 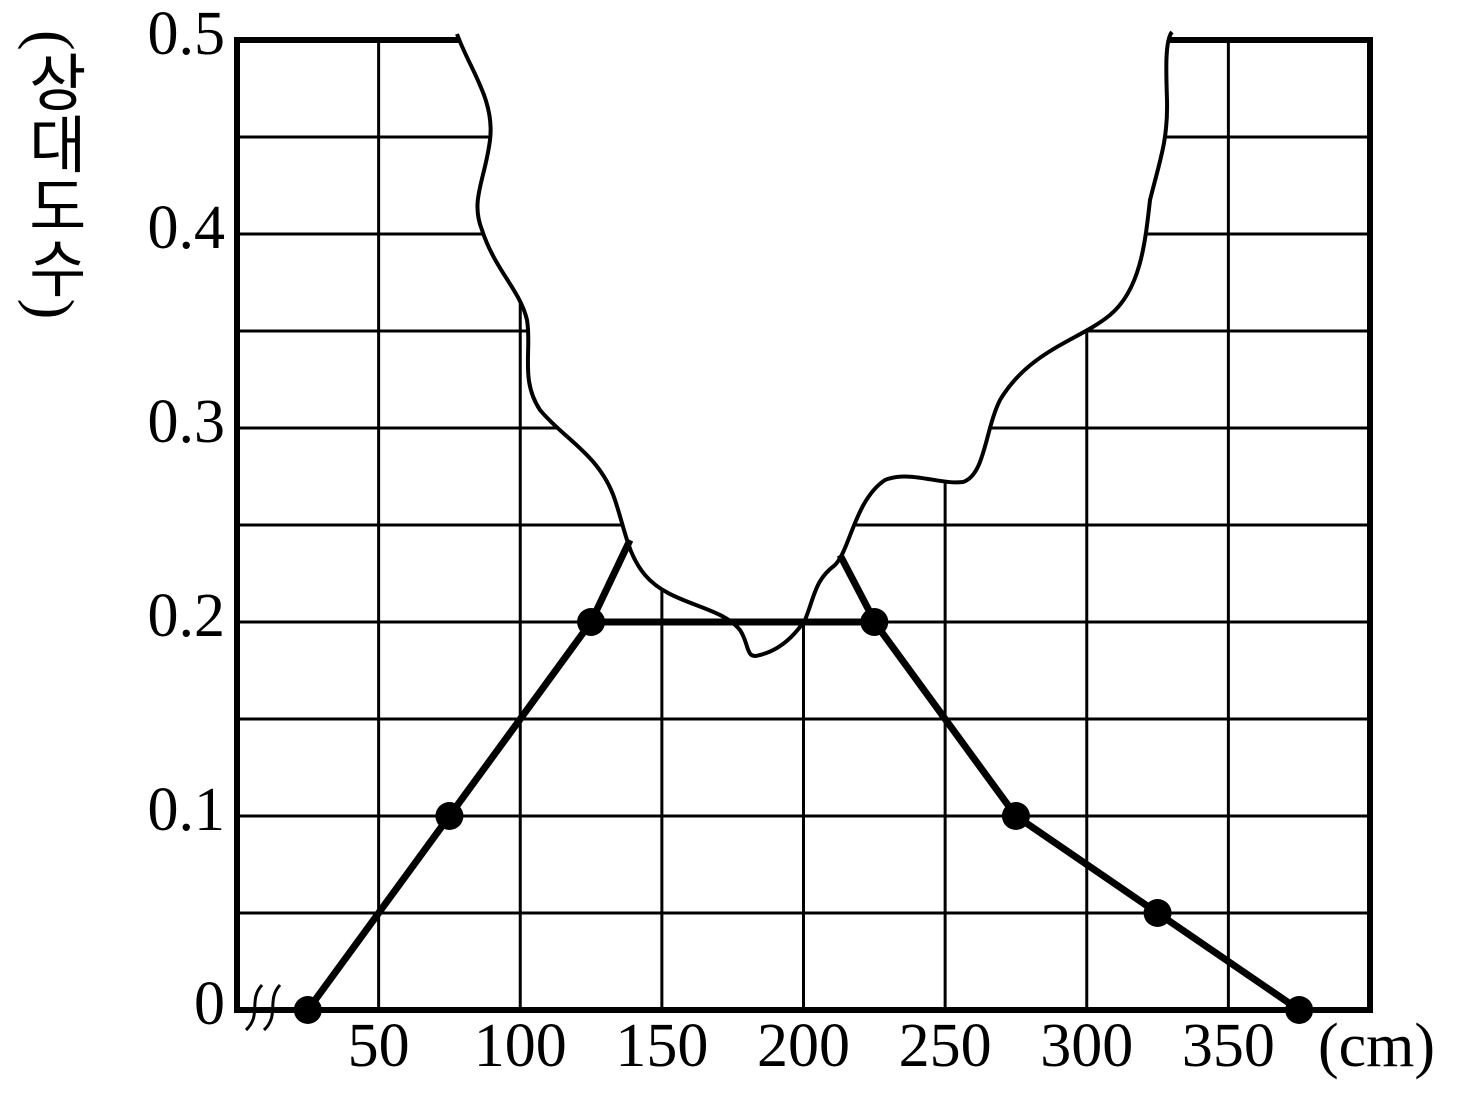 I want to click on x-tick-label: 200, so click(x=803, y=1046).